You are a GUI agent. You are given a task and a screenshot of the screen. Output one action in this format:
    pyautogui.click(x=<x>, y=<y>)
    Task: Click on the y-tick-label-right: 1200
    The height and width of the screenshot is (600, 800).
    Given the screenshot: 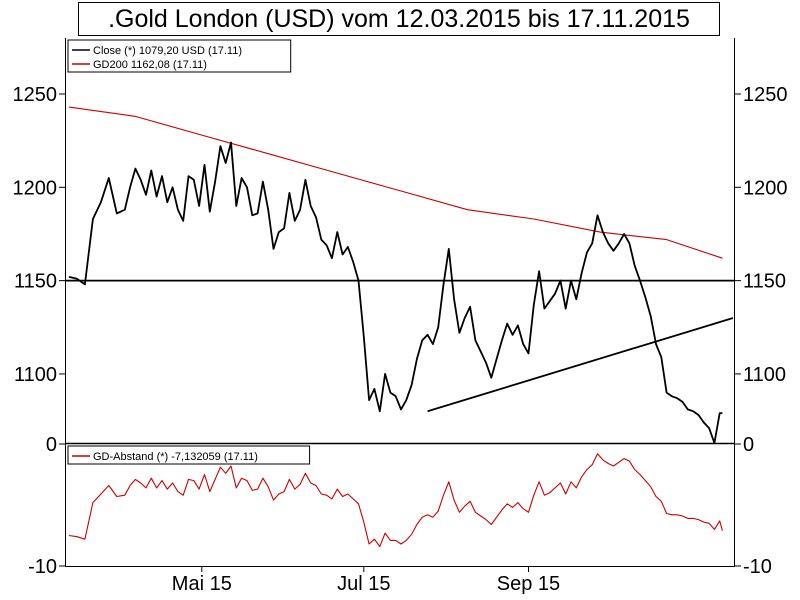 What is the action you would take?
    pyautogui.click(x=765, y=188)
    